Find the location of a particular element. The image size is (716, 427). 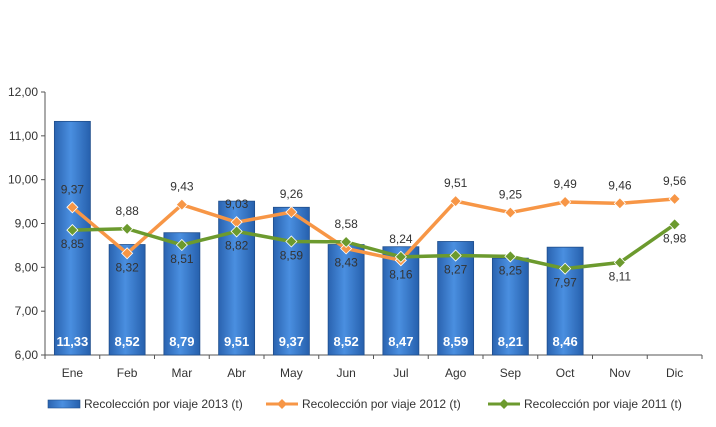

x-tick-label: Feb is located at coordinates (127, 373).